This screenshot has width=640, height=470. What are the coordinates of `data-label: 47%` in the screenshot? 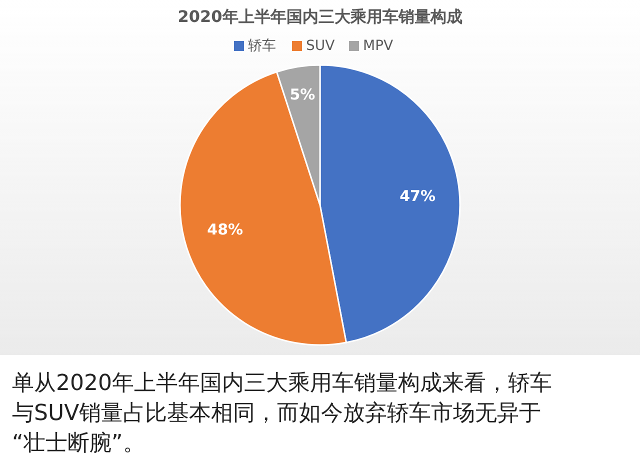 It's located at (418, 195).